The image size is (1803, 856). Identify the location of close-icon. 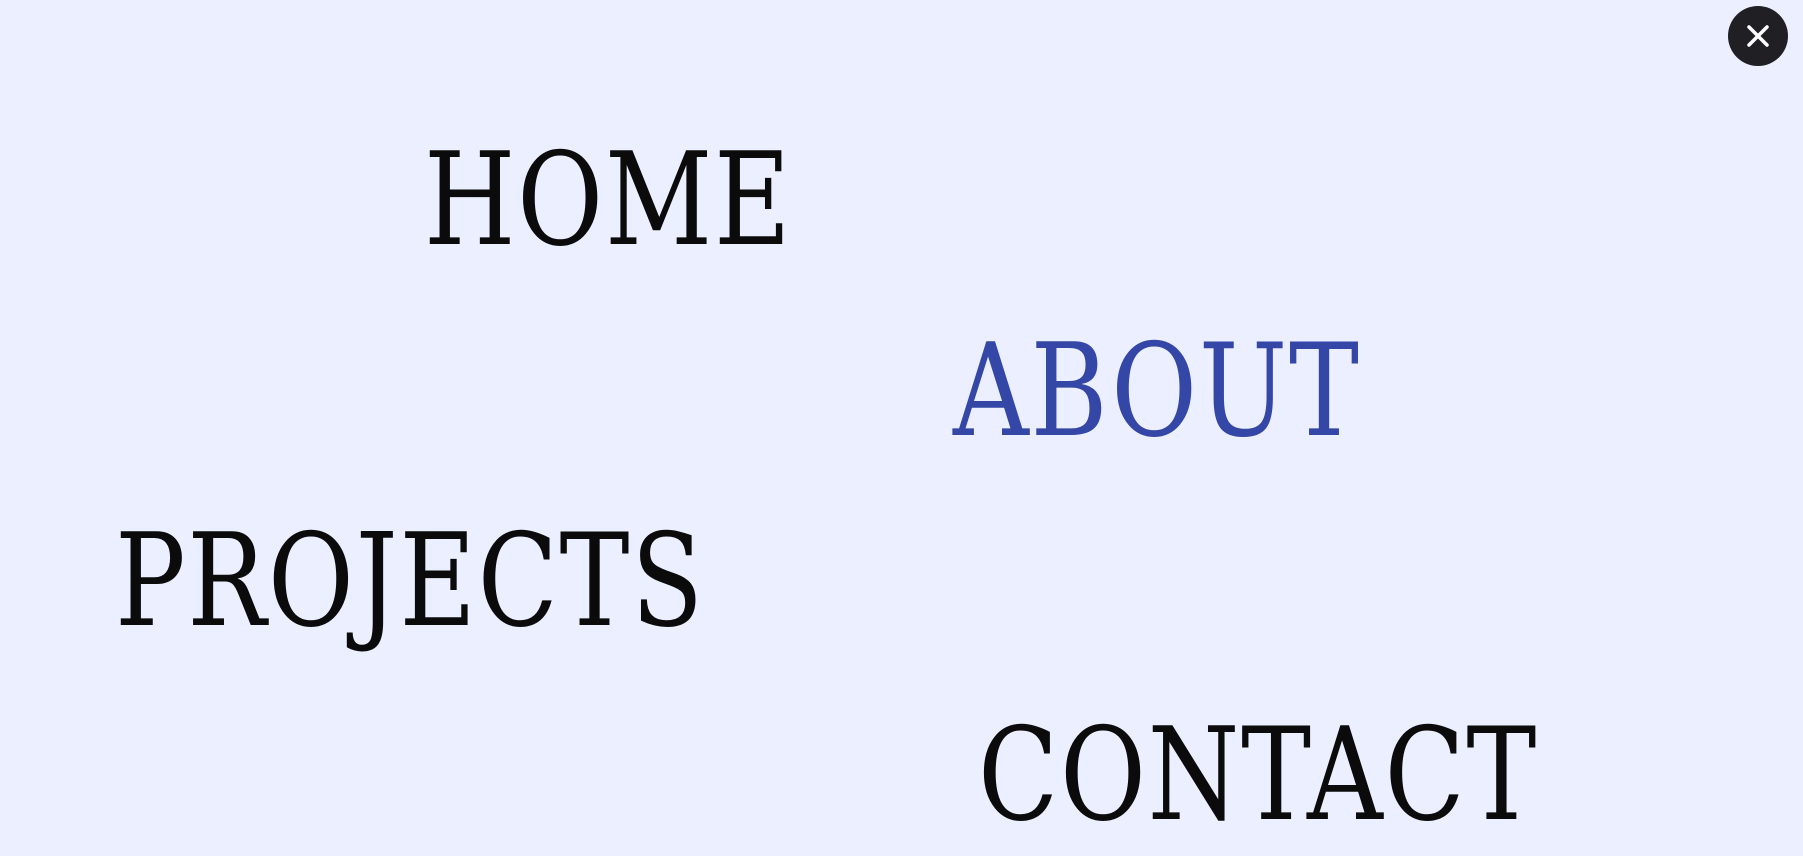
(1758, 36).